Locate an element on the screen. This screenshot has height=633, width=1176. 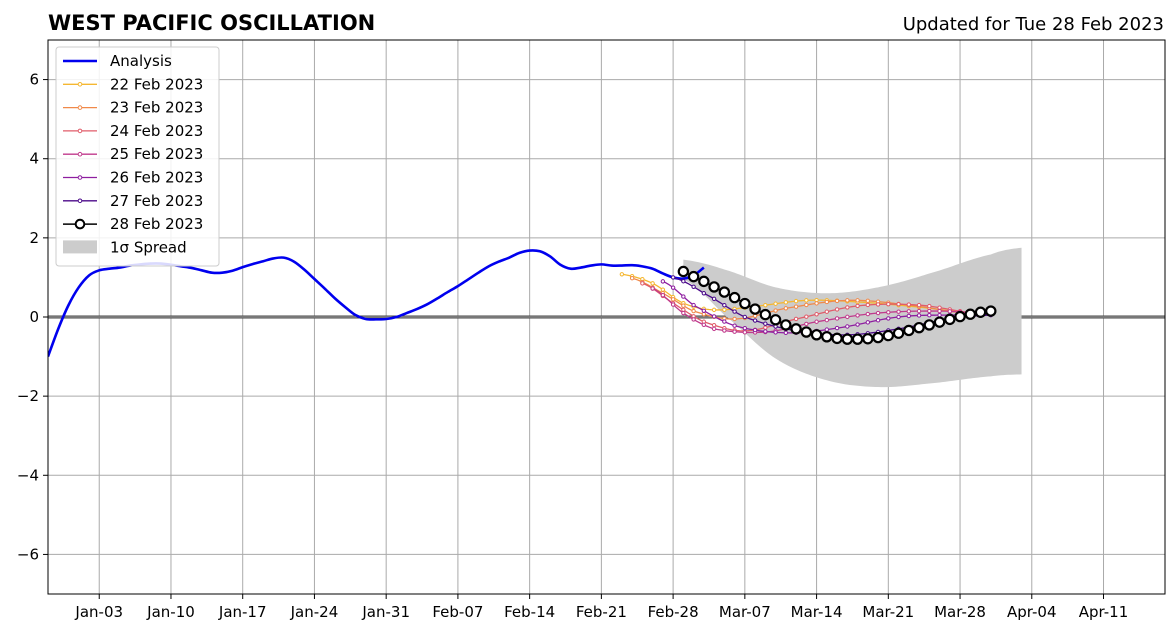
x-tick-label: Mar-28 is located at coordinates (960, 612).